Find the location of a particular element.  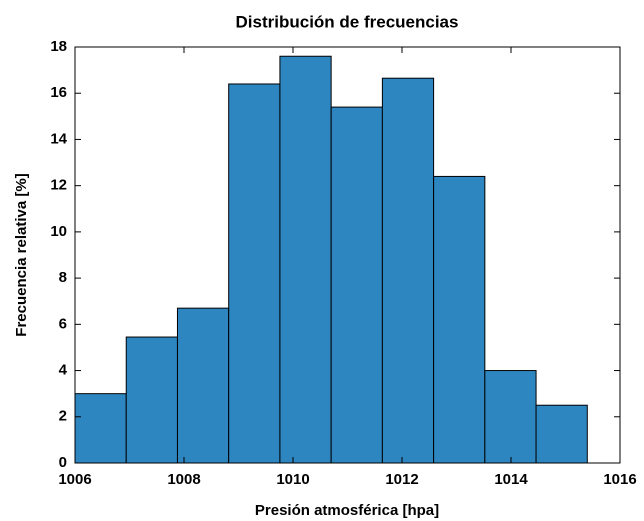

chart-title: Distribución de frecuencias is located at coordinates (347, 21).